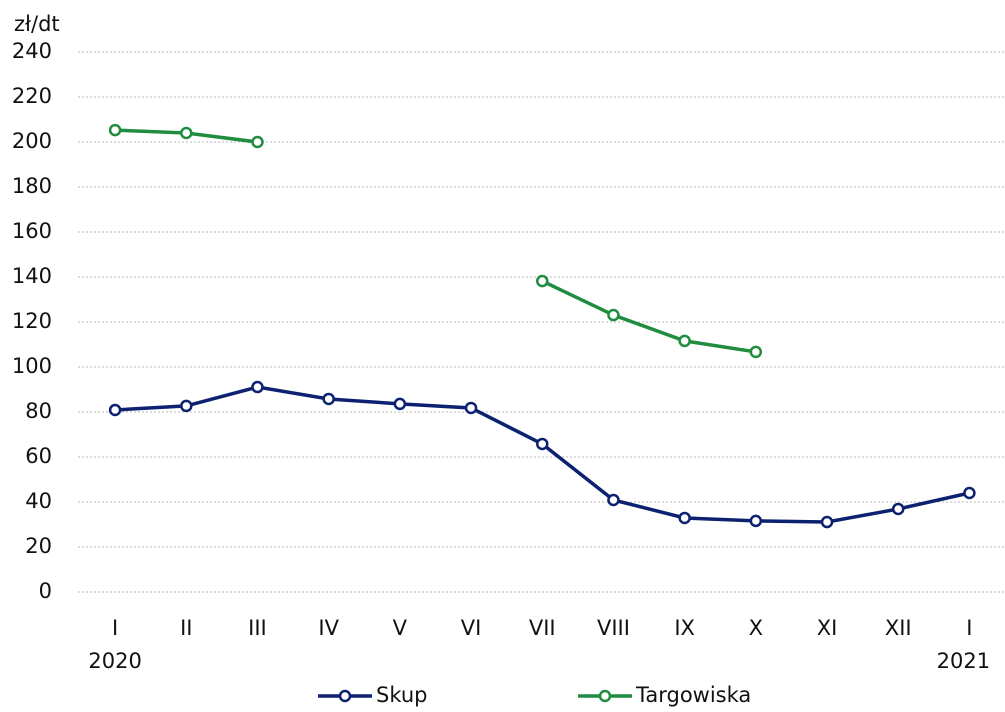 The image size is (1005, 712). Describe the element at coordinates (471, 628) in the screenshot. I see `x-tick-label: VI` at that location.